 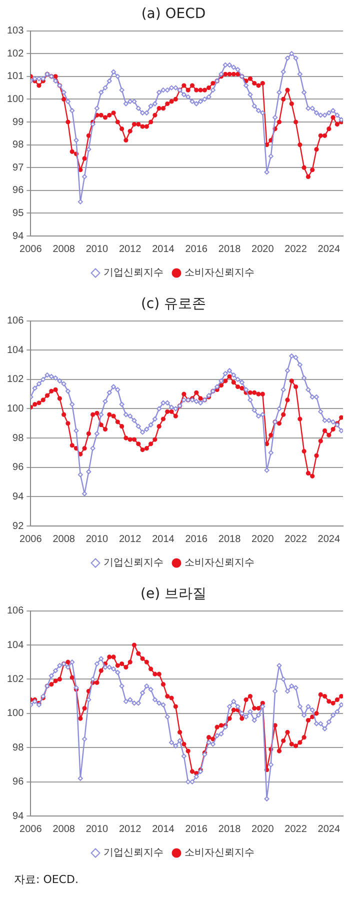 I want to click on chart-title: (c) 유로존, so click(x=173, y=304).